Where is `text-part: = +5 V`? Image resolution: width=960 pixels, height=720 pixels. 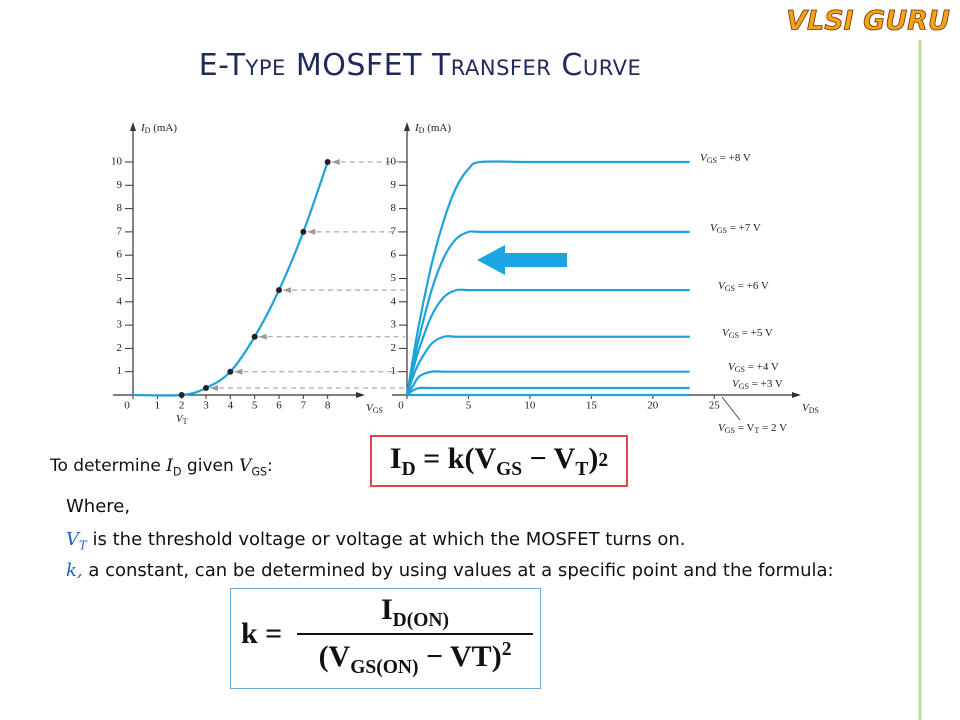
text-part: = +5 V is located at coordinates (756, 333).